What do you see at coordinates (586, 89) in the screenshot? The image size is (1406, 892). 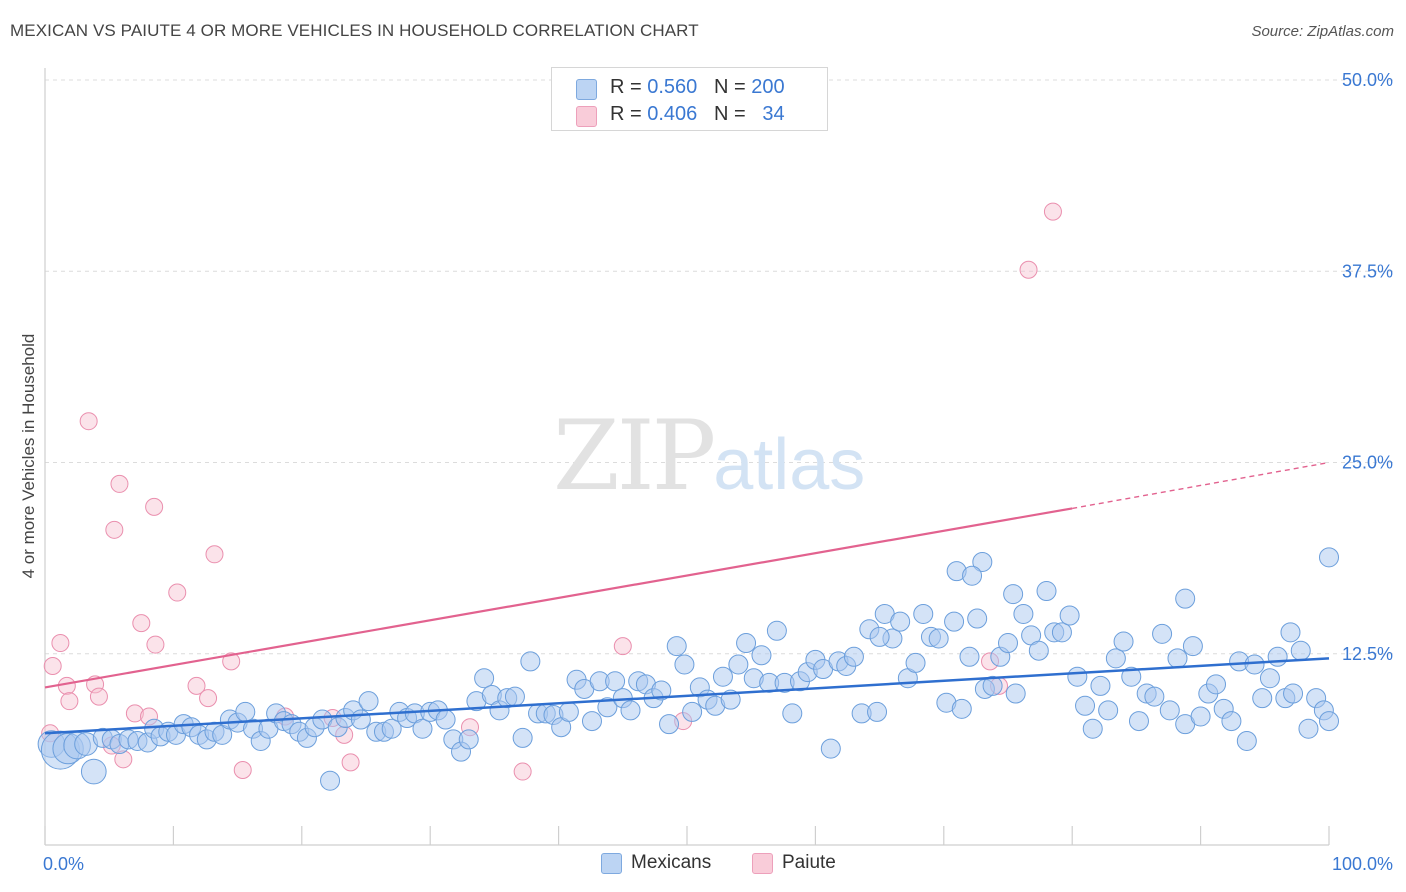 I see `legend-swatch-mexicans` at bounding box center [586, 89].